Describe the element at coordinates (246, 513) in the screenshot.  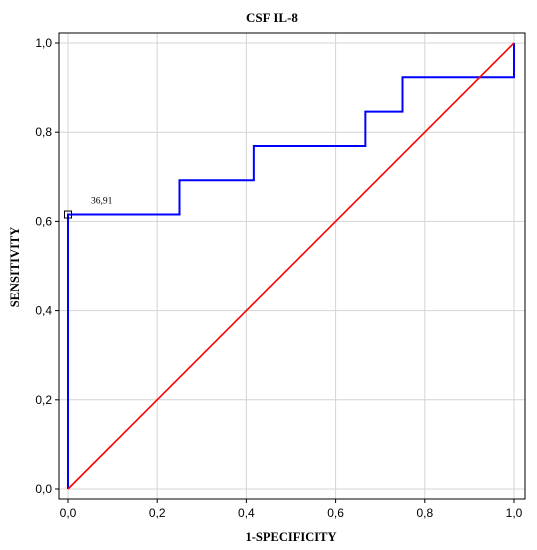
I see `x-tick-label: 0,4` at that location.